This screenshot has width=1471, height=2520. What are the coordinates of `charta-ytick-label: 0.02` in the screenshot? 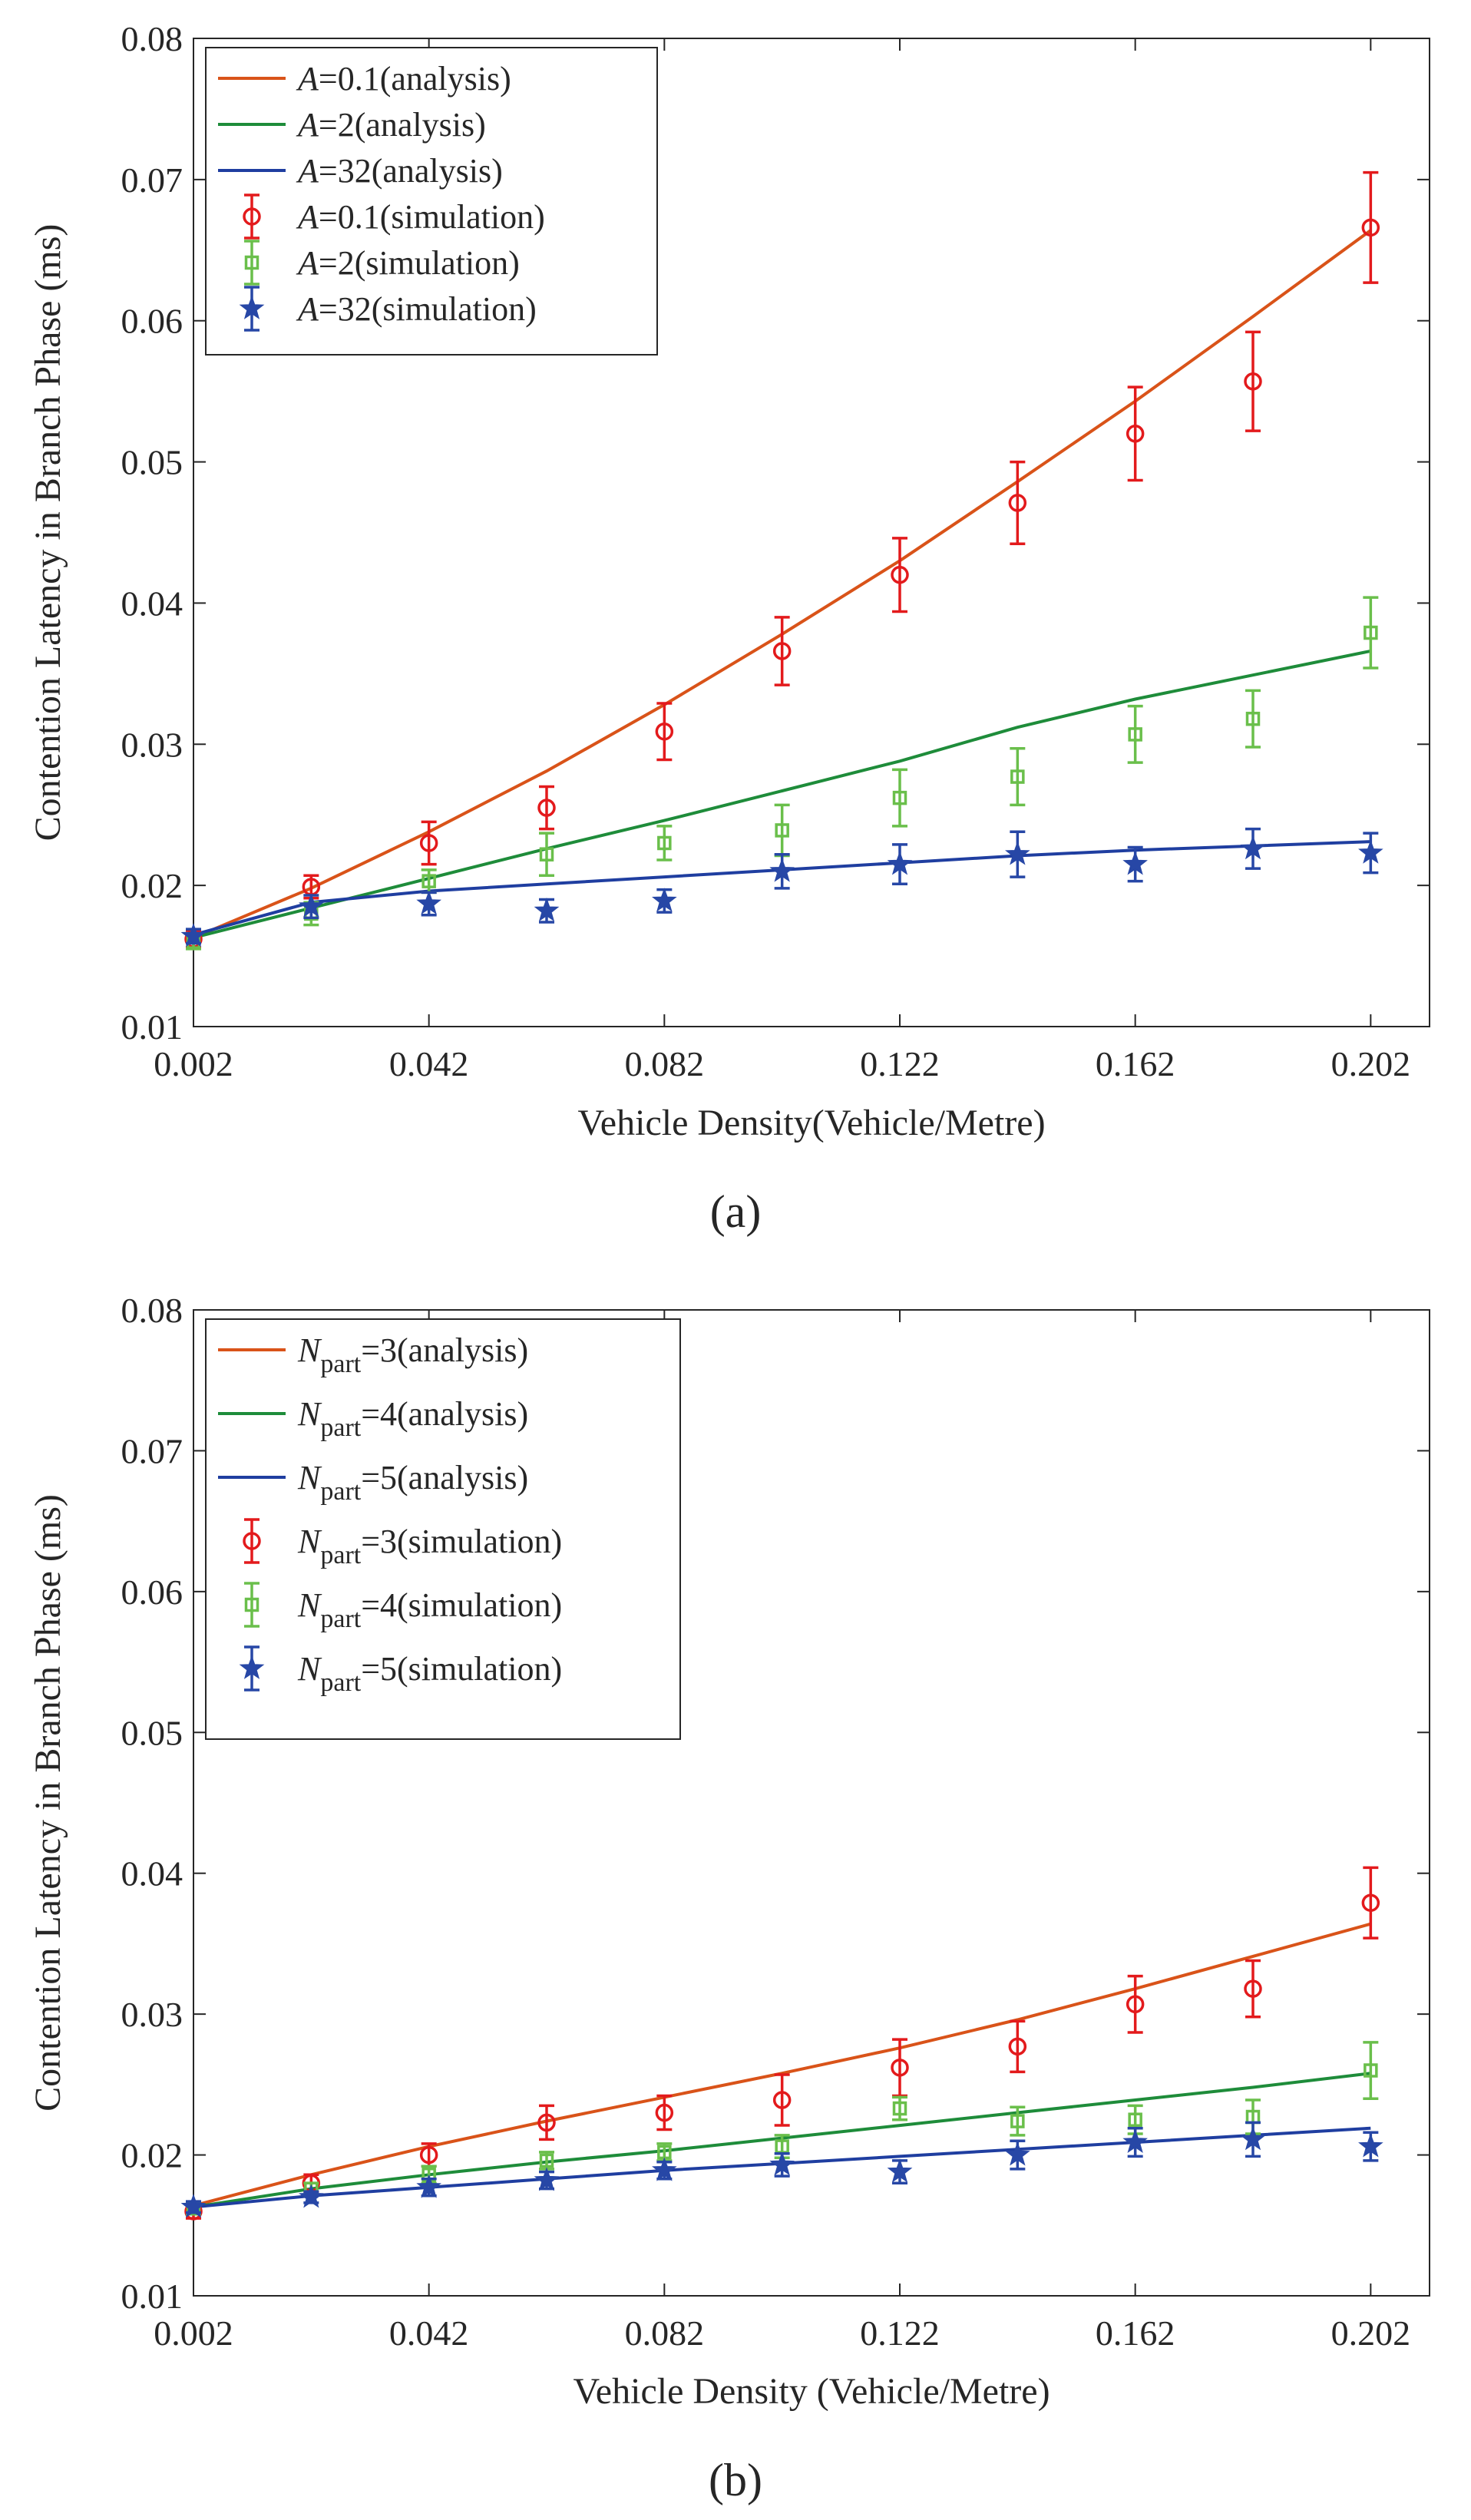 It's located at (152, 886).